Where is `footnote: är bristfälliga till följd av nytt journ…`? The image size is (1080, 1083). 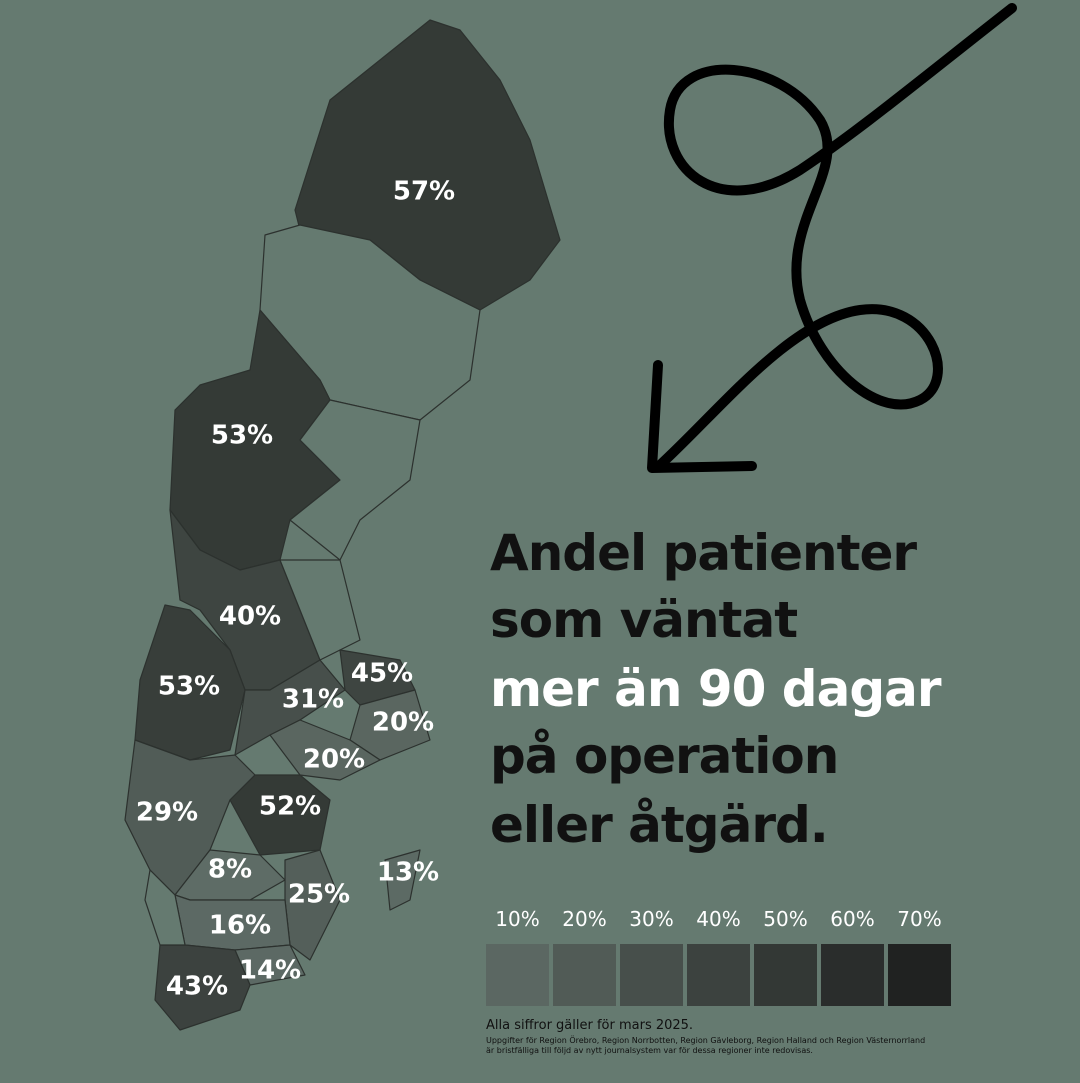
footnote: är bristfälliga till följd av nytt journ… is located at coordinates (649, 1050).